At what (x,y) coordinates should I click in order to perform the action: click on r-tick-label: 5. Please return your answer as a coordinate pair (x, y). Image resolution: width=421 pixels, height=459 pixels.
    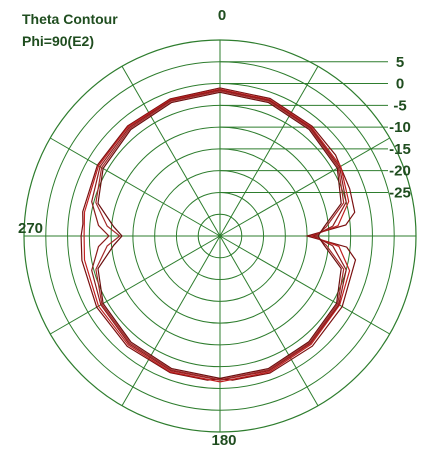
    Looking at the image, I should click on (400, 62).